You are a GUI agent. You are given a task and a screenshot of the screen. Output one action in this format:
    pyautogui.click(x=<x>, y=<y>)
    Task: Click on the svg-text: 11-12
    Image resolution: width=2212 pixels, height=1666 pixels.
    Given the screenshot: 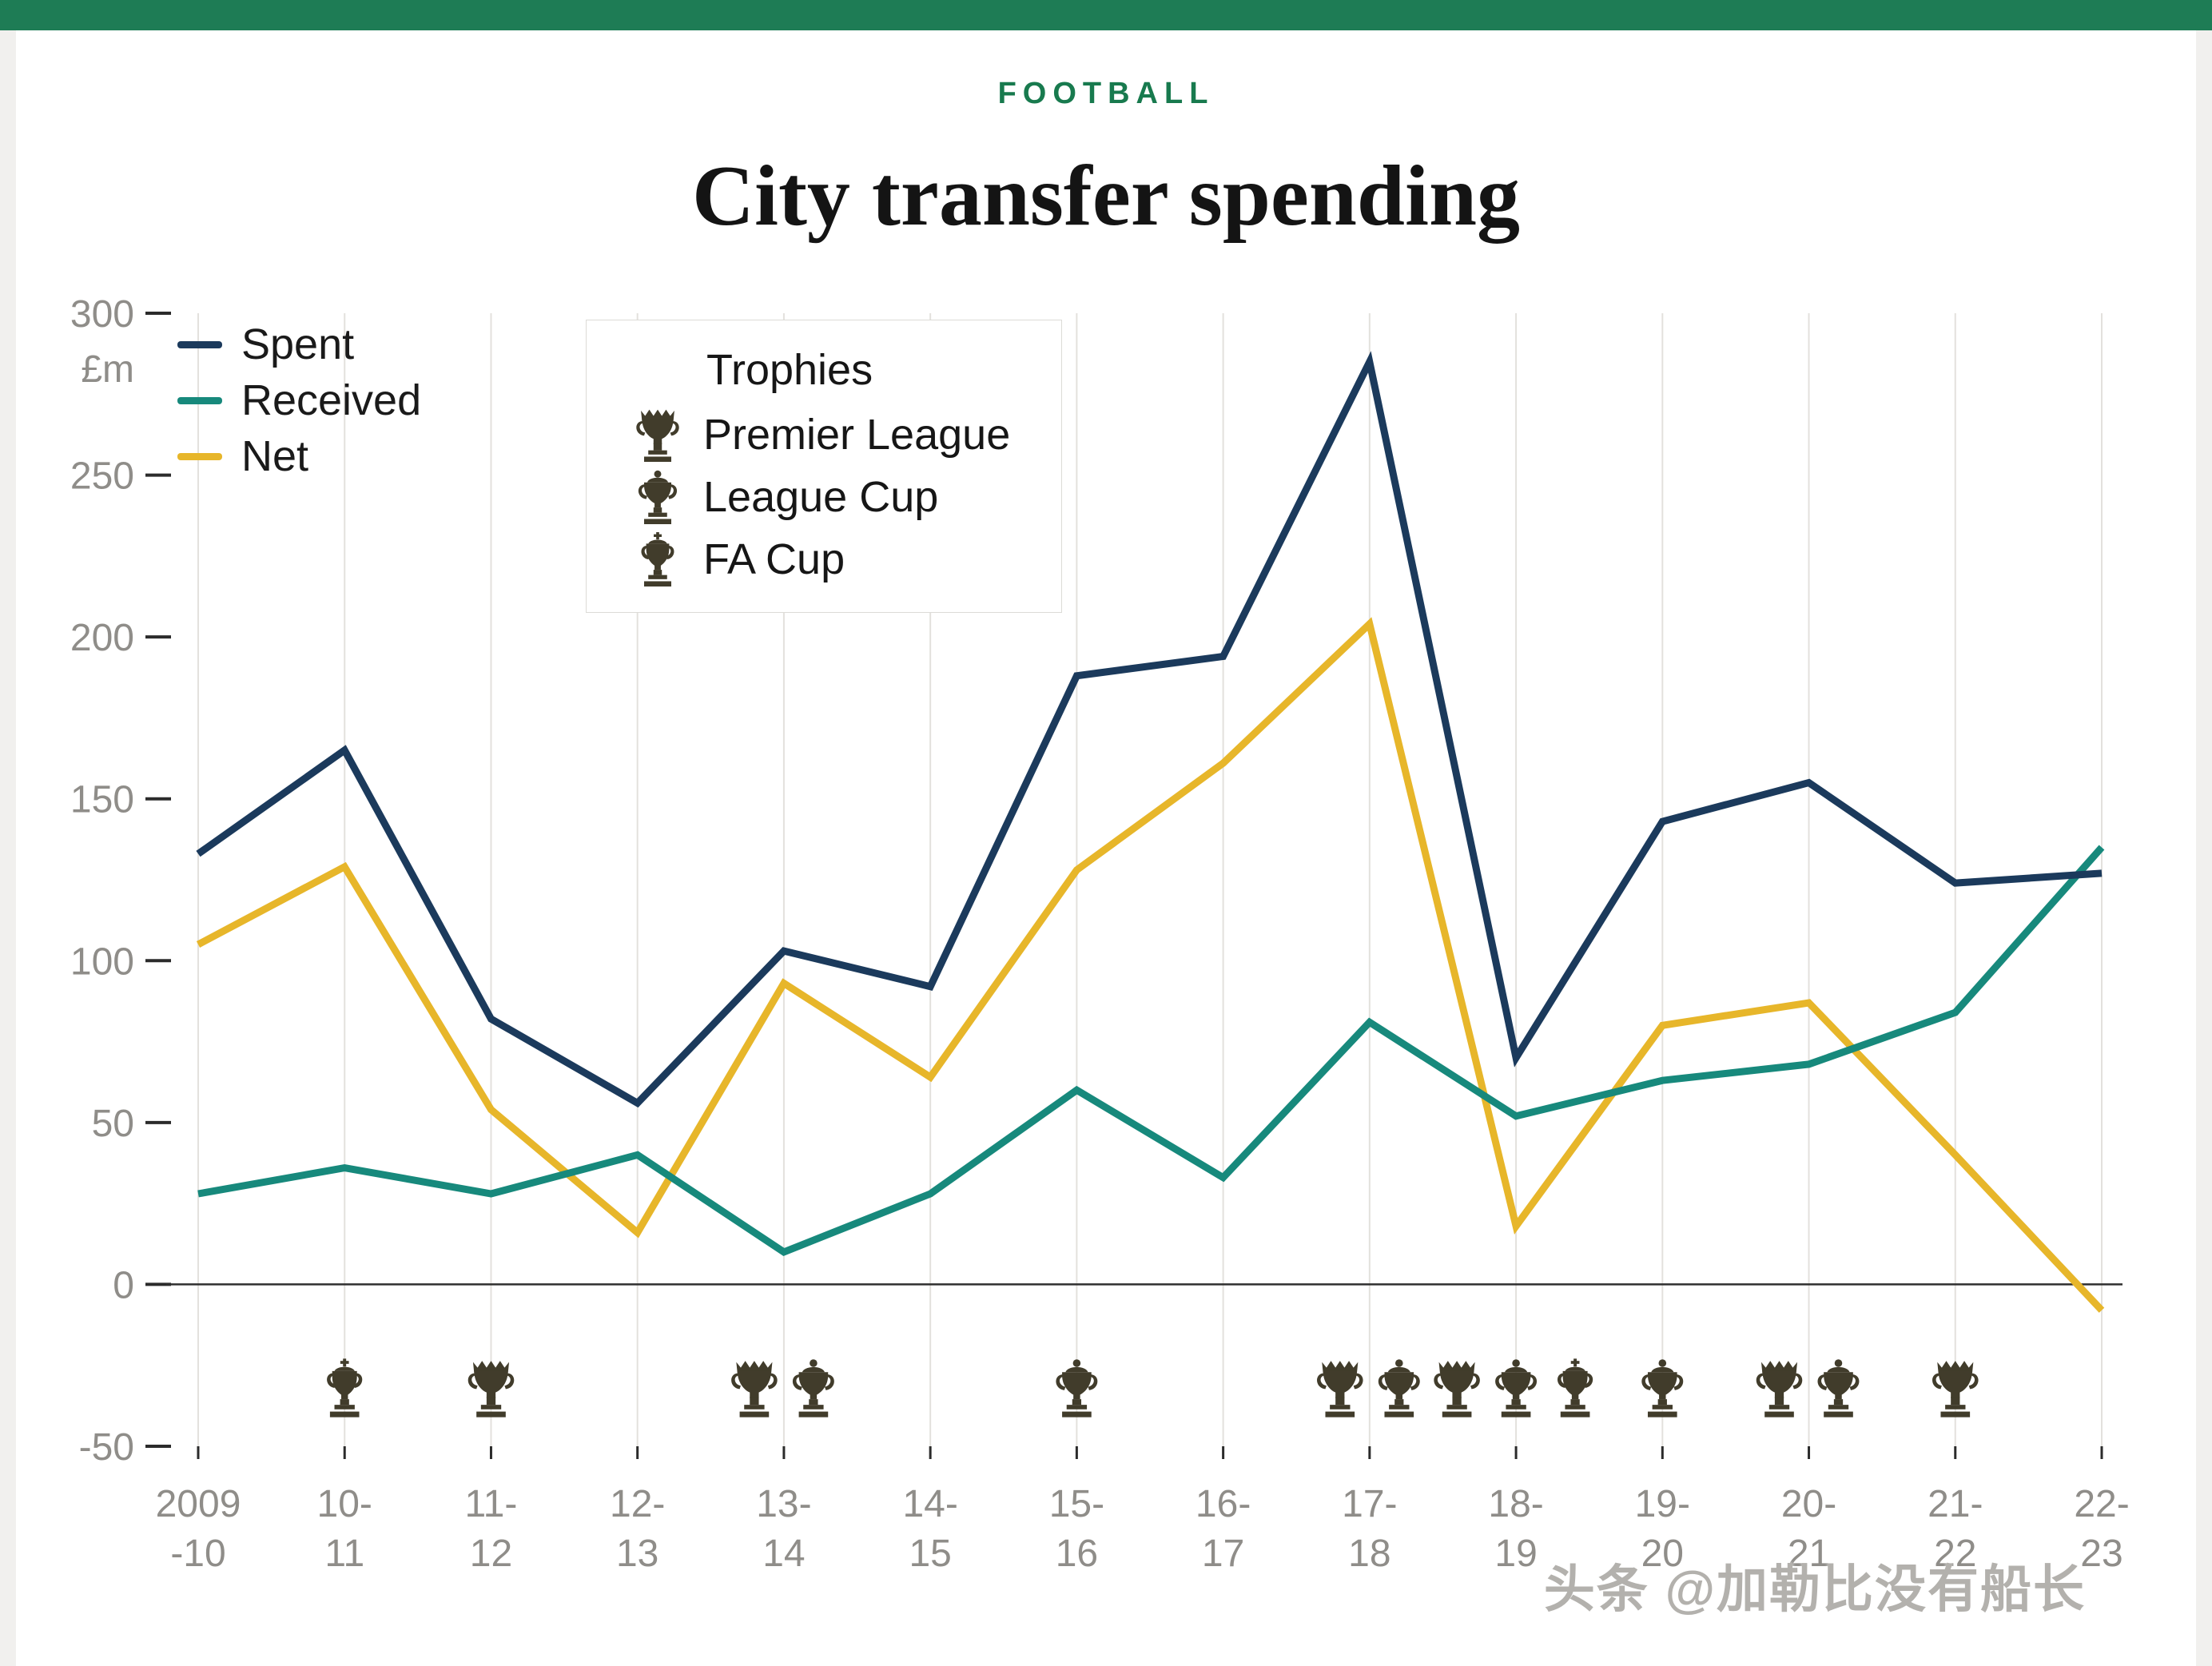 What is the action you would take?
    pyautogui.click(x=492, y=1529)
    